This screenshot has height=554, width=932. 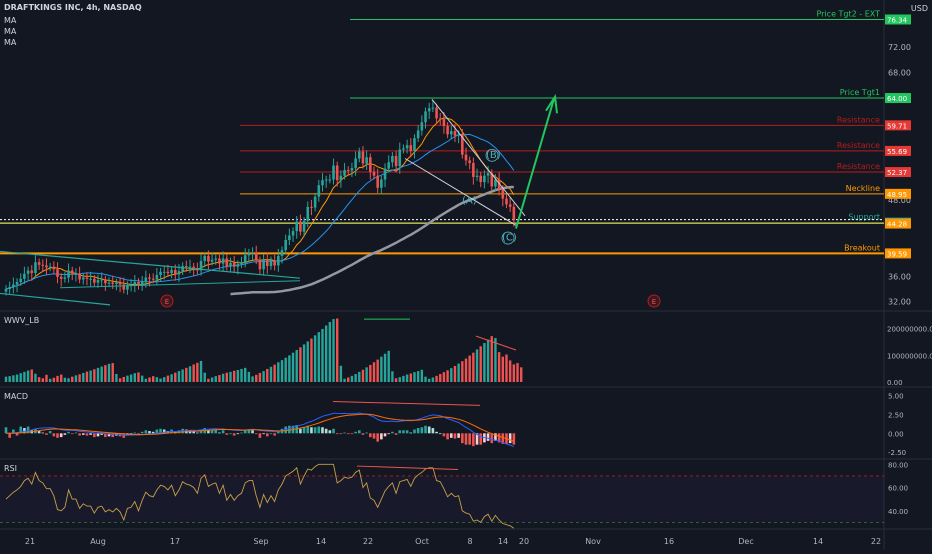 I want to click on level-price-tag, so click(x=898, y=193).